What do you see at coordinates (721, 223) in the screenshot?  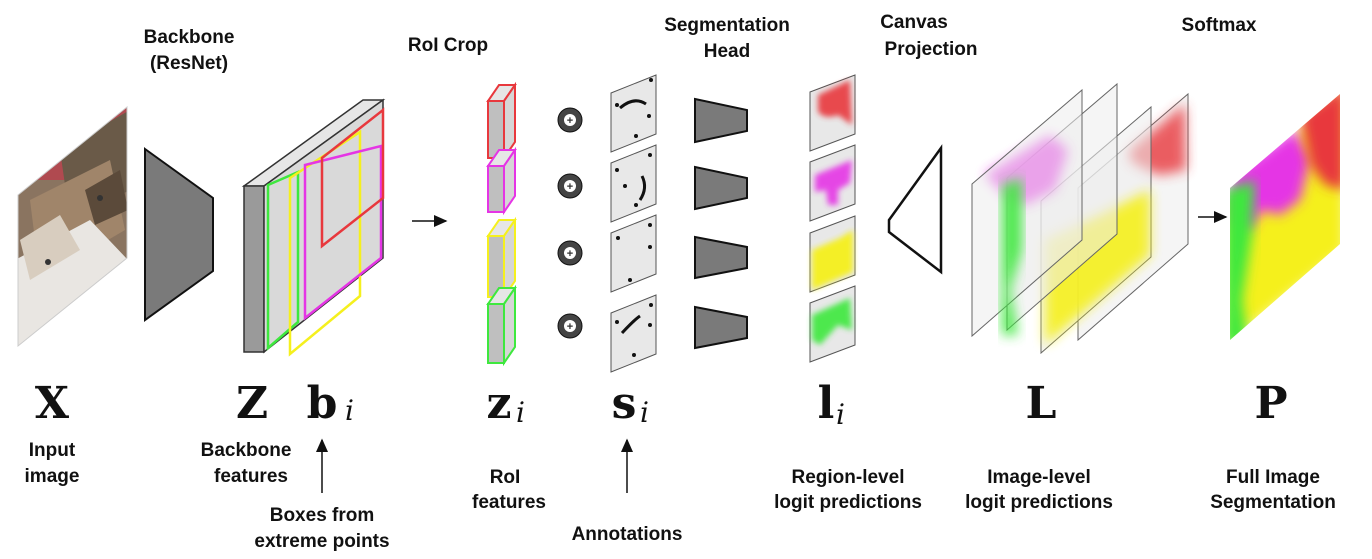 I see `segmentation-heads` at bounding box center [721, 223].